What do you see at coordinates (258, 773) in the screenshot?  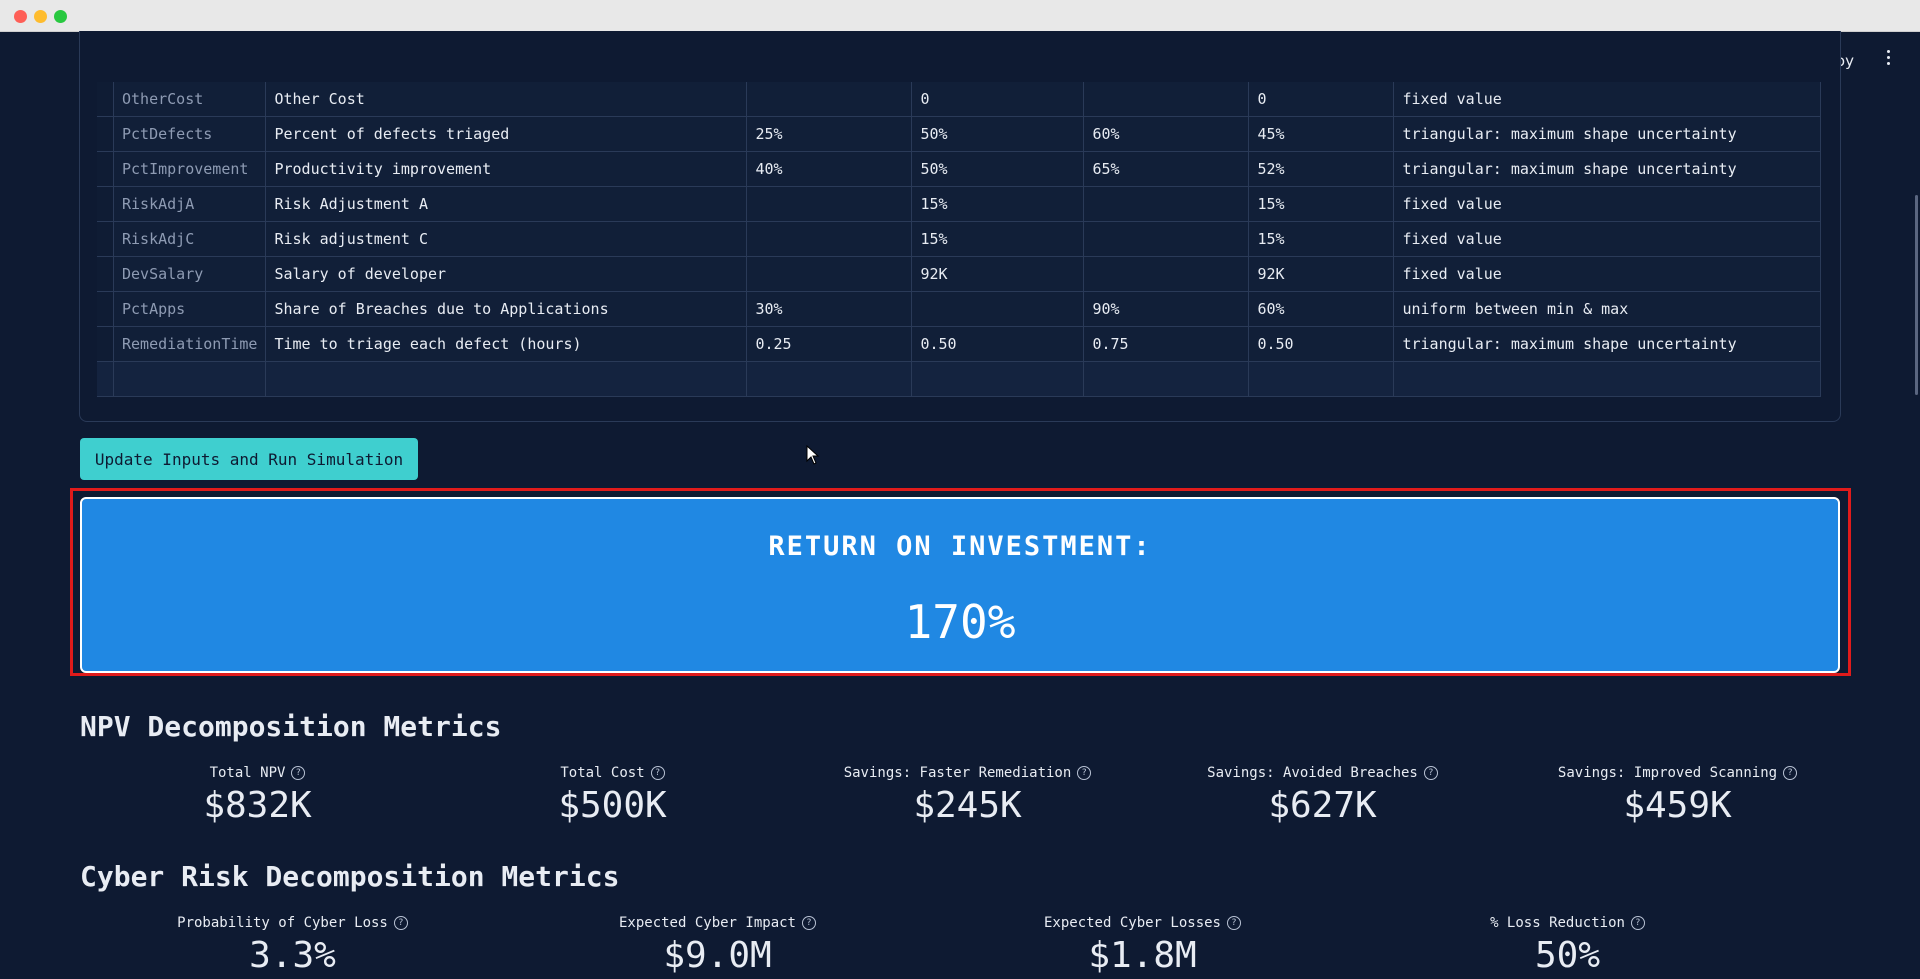 I see `metric-label: Total NPV?` at bounding box center [258, 773].